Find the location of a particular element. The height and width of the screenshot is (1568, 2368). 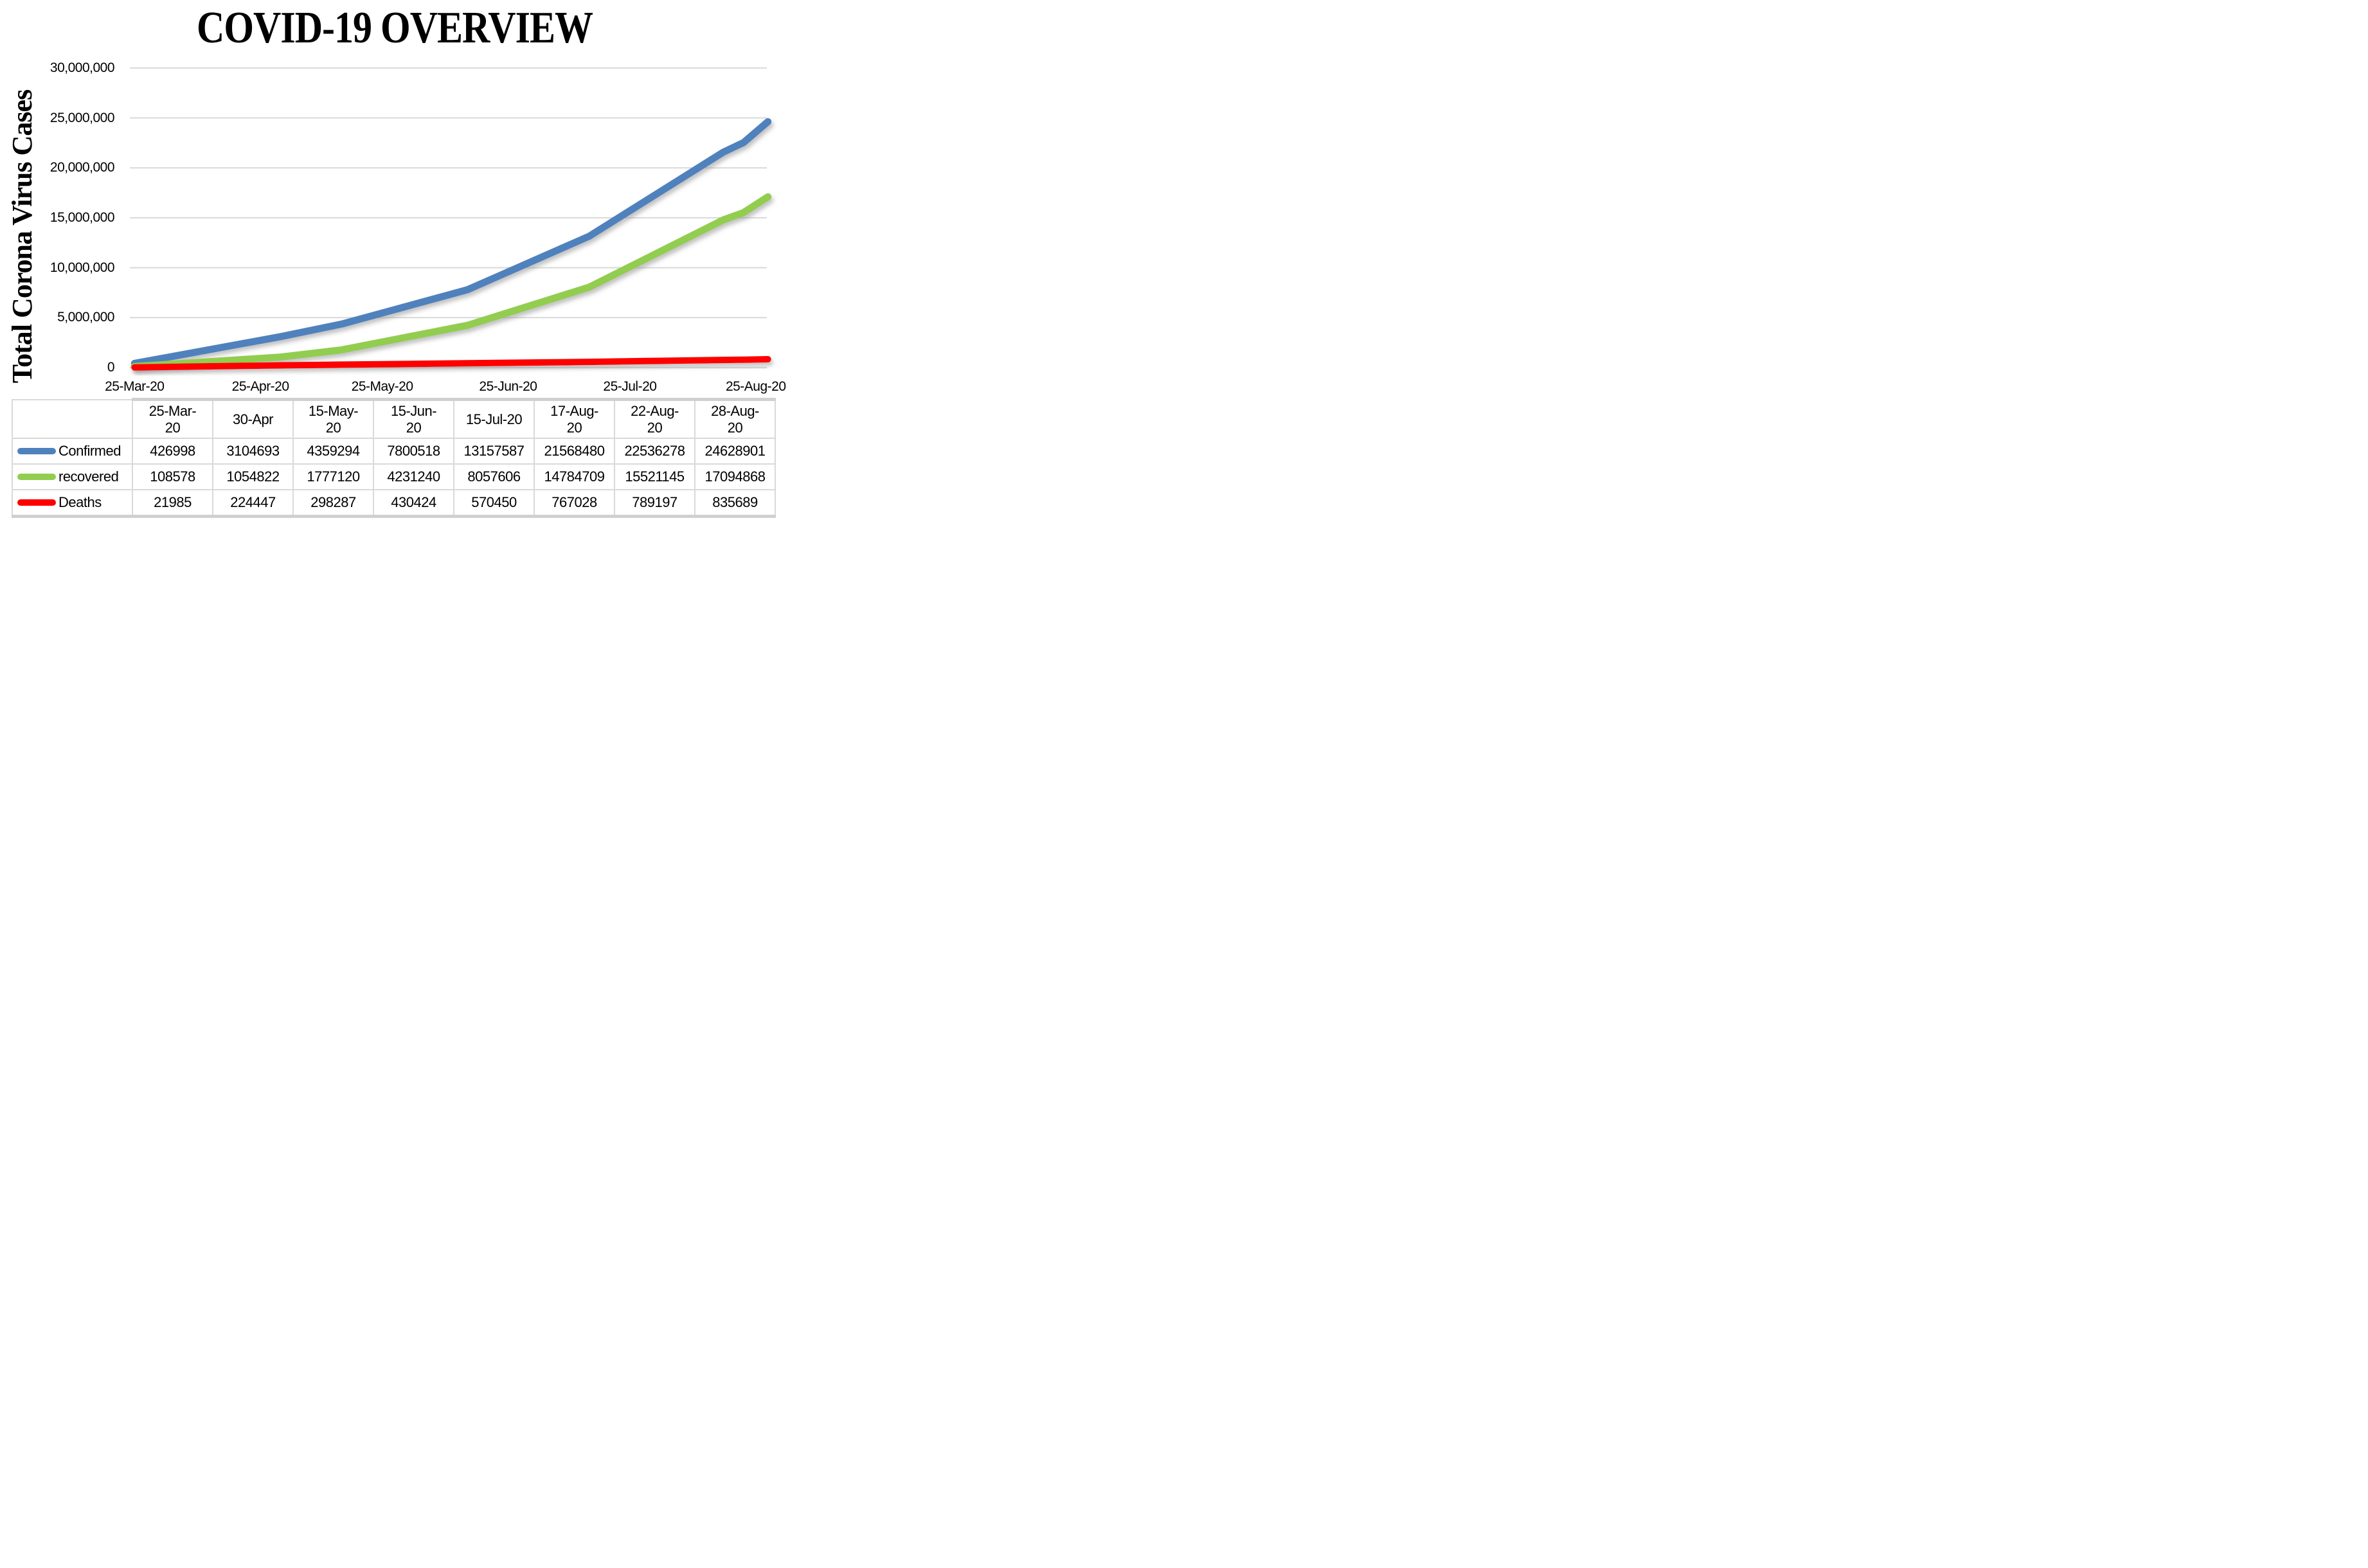

table-header-line: 15-Jul-20 is located at coordinates (494, 419).